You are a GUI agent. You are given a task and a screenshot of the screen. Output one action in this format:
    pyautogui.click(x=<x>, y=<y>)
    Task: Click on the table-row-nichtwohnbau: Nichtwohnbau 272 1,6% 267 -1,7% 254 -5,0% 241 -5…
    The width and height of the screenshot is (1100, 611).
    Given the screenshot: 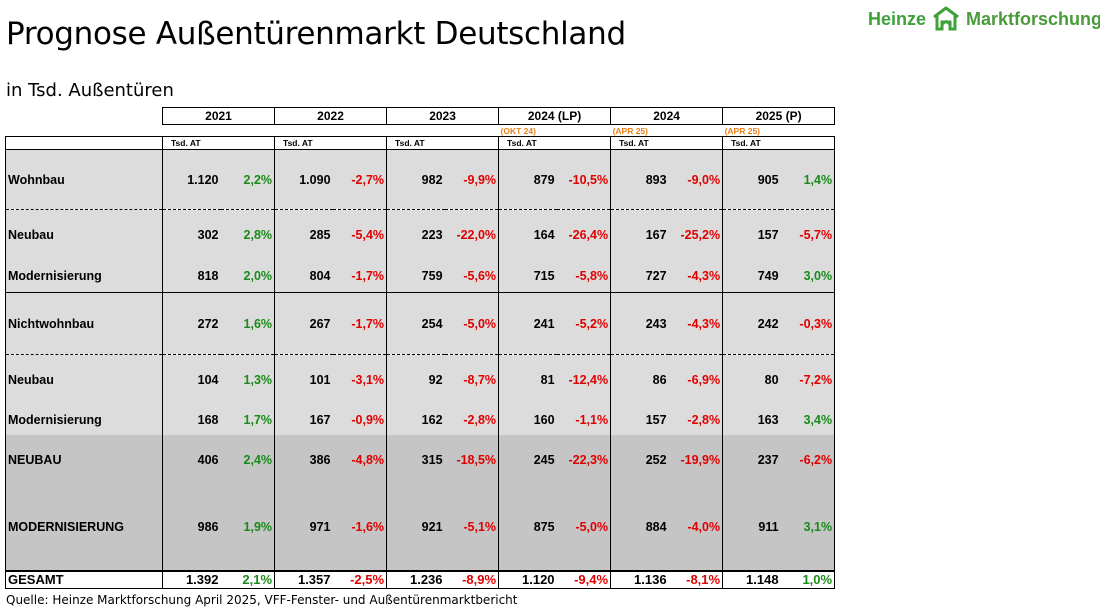 What is the action you would take?
    pyautogui.click(x=420, y=323)
    